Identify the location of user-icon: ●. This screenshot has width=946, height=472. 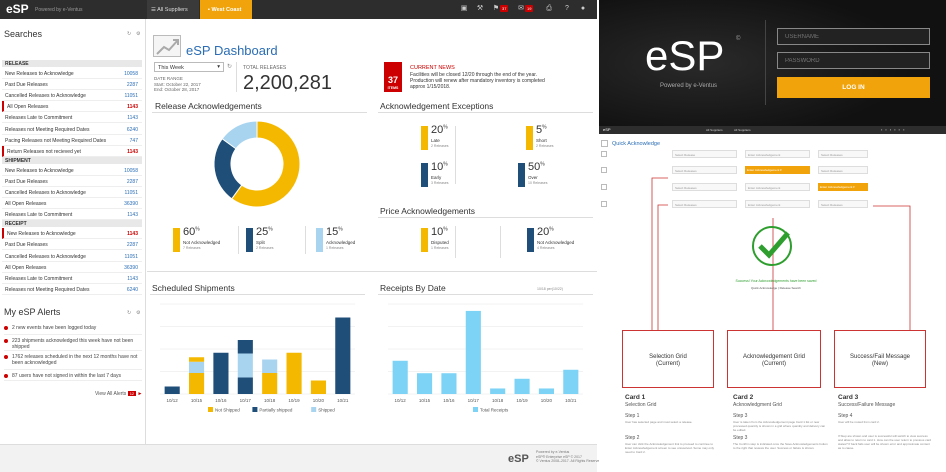
(583, 8).